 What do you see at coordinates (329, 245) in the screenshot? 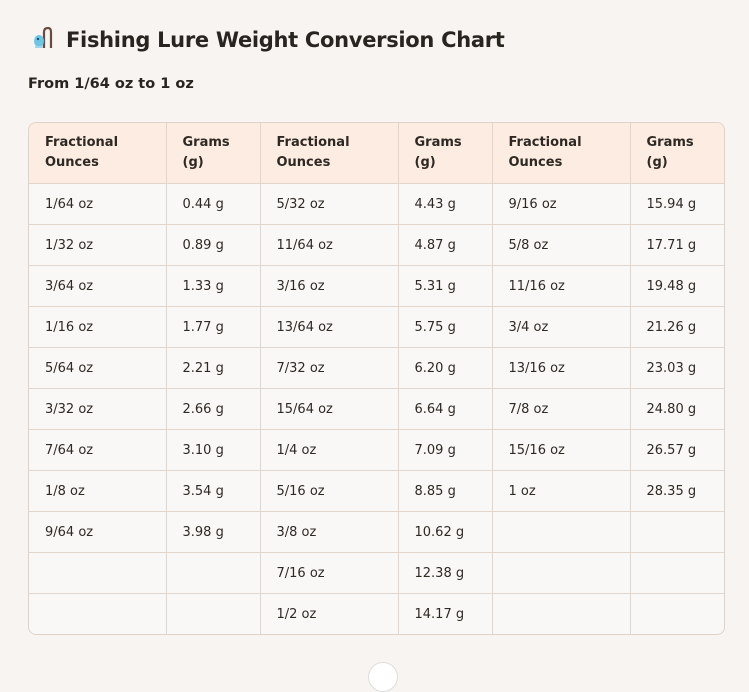
I see `ounces-cell: 11/64 oz` at bounding box center [329, 245].